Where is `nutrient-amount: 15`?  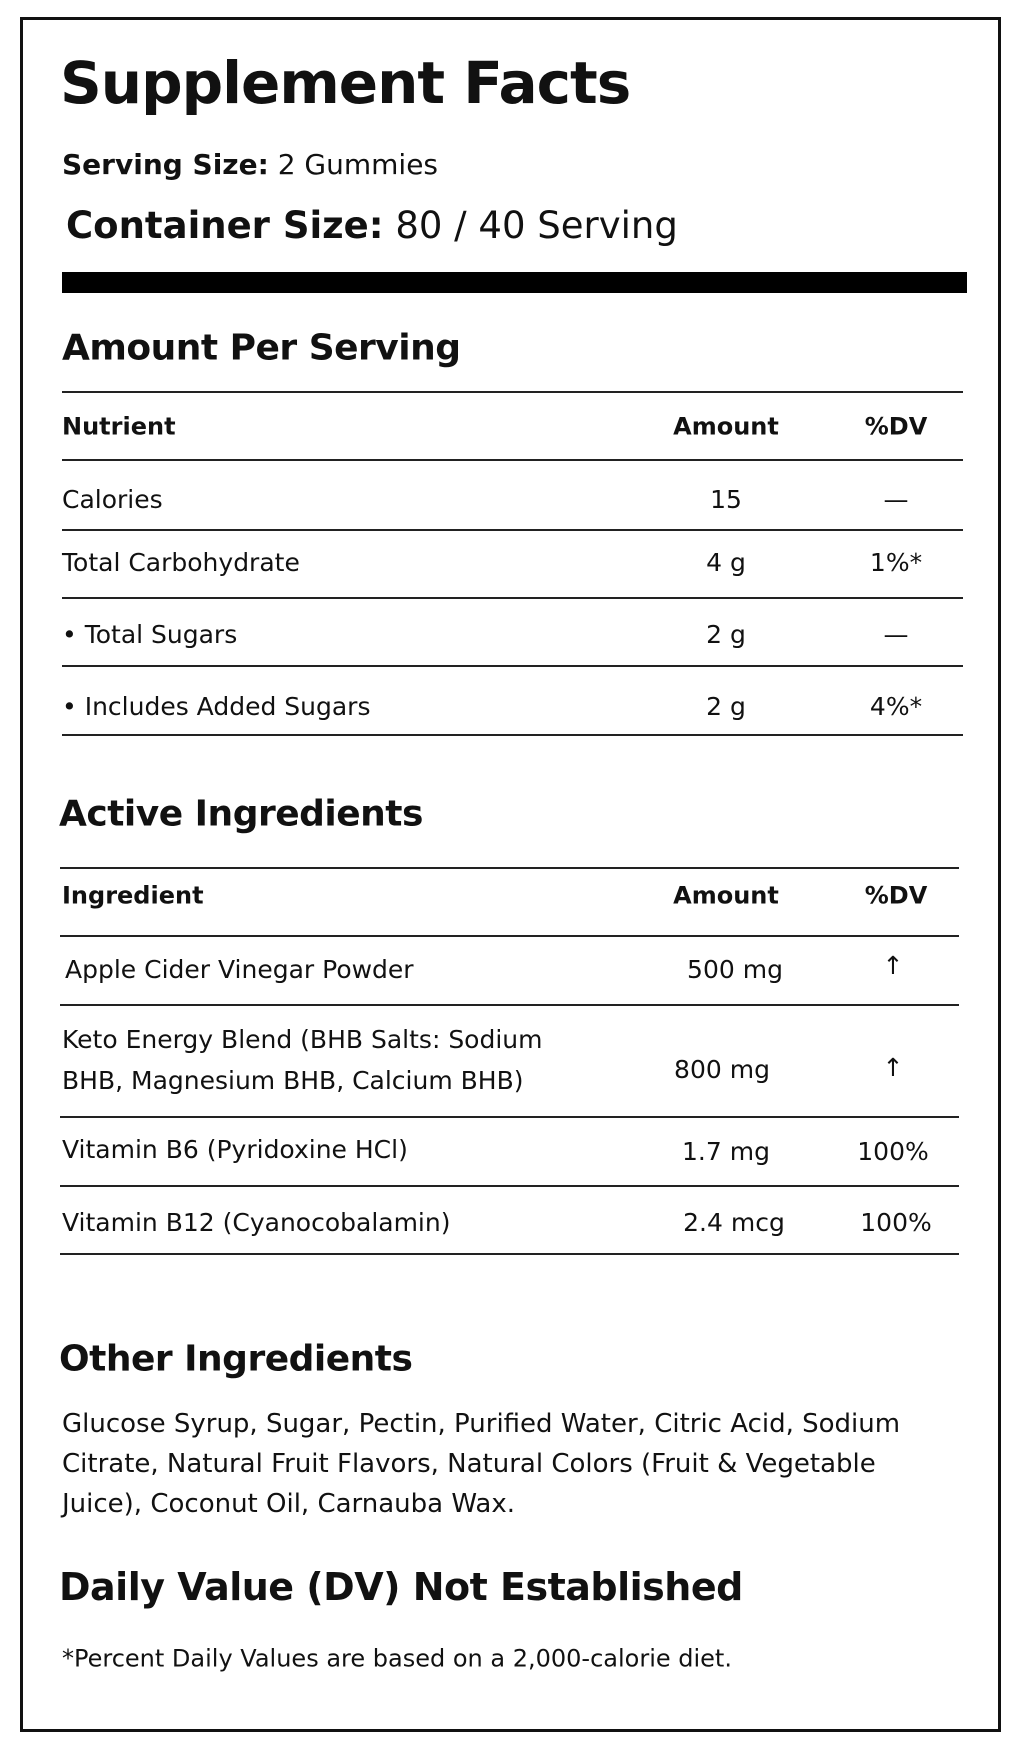
nutrient-amount: 15 is located at coordinates (726, 499).